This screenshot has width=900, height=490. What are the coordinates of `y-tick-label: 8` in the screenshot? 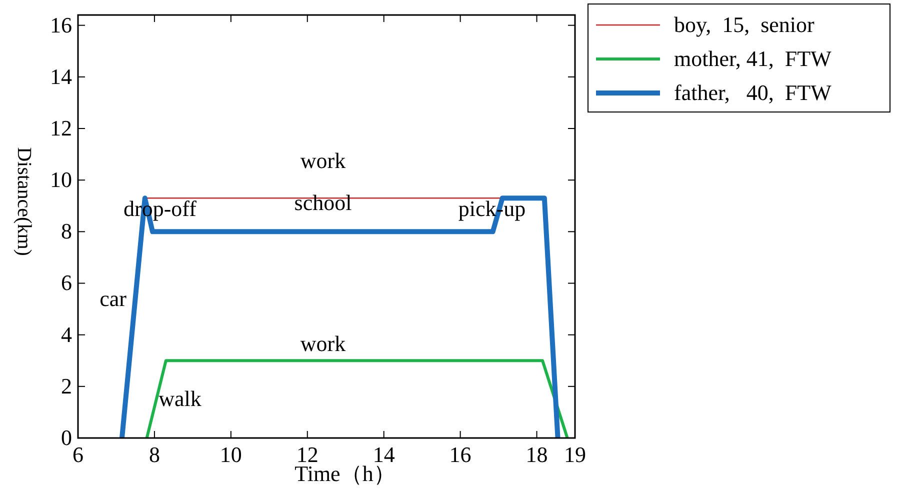 It's located at (66, 231).